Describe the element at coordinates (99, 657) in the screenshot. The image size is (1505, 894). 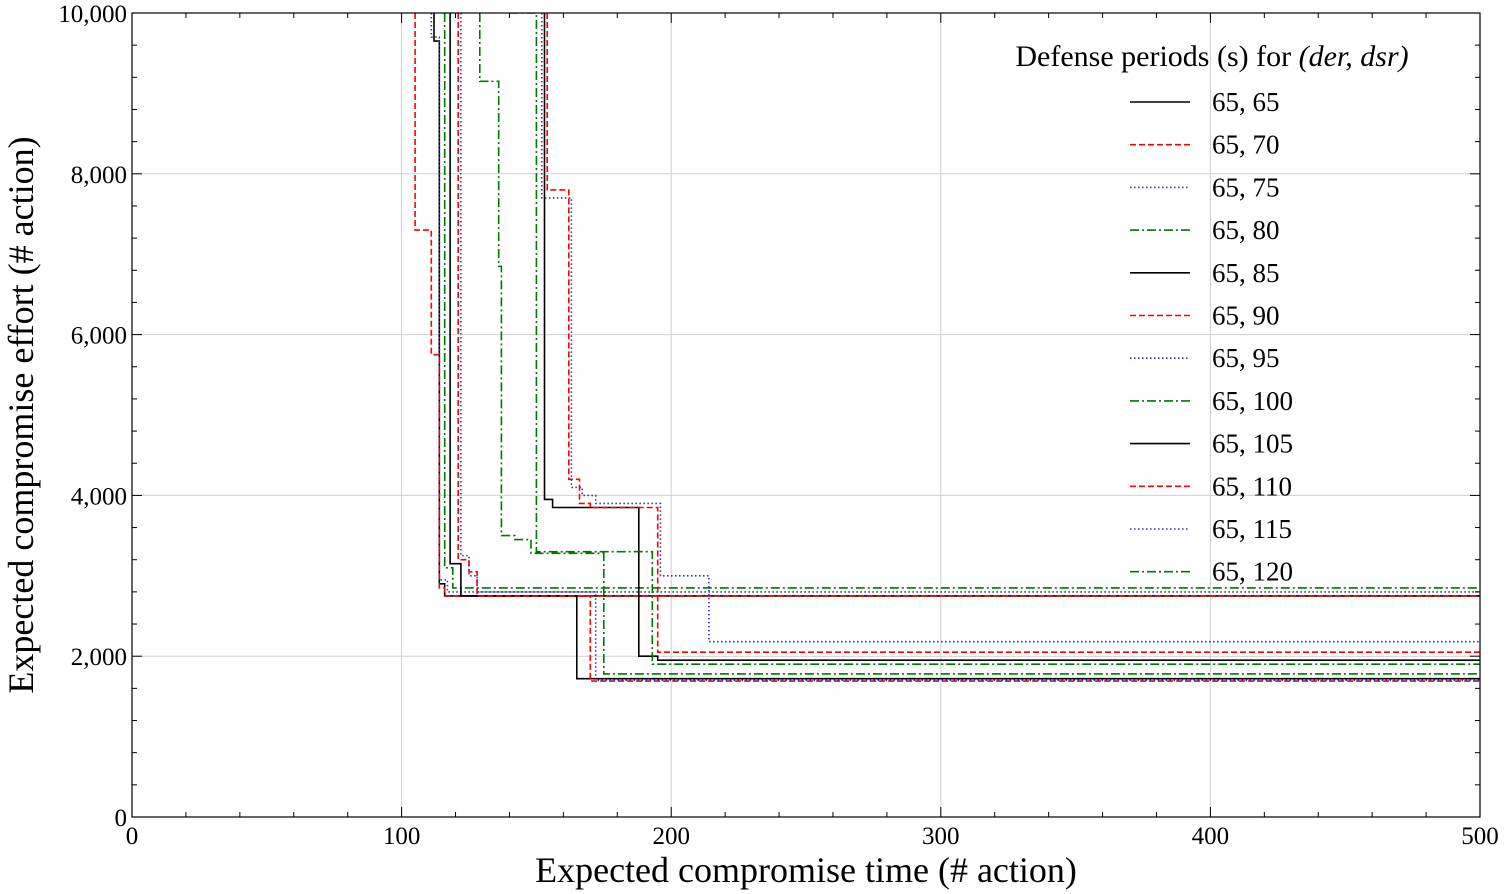
I see `y-tick-label: 2,000` at that location.